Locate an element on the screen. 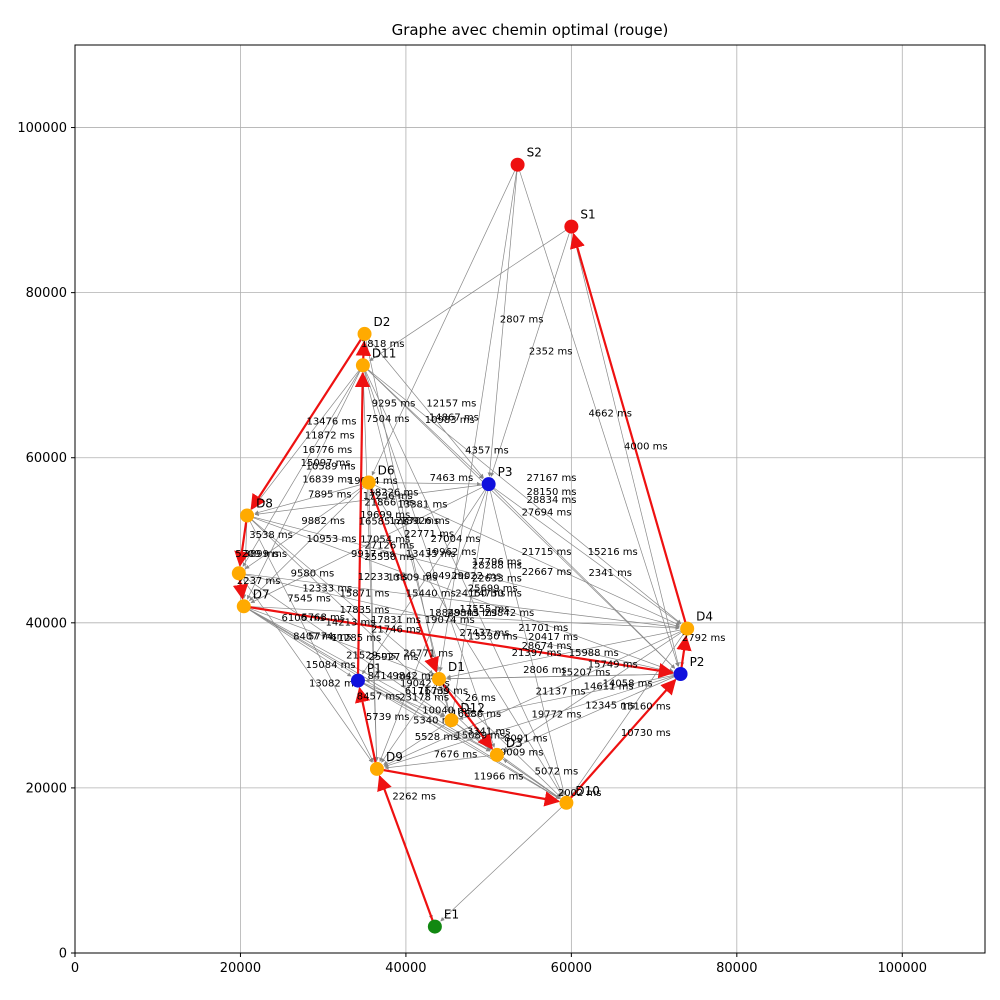  edge-D5-P2 is located at coordinates (456, 623).